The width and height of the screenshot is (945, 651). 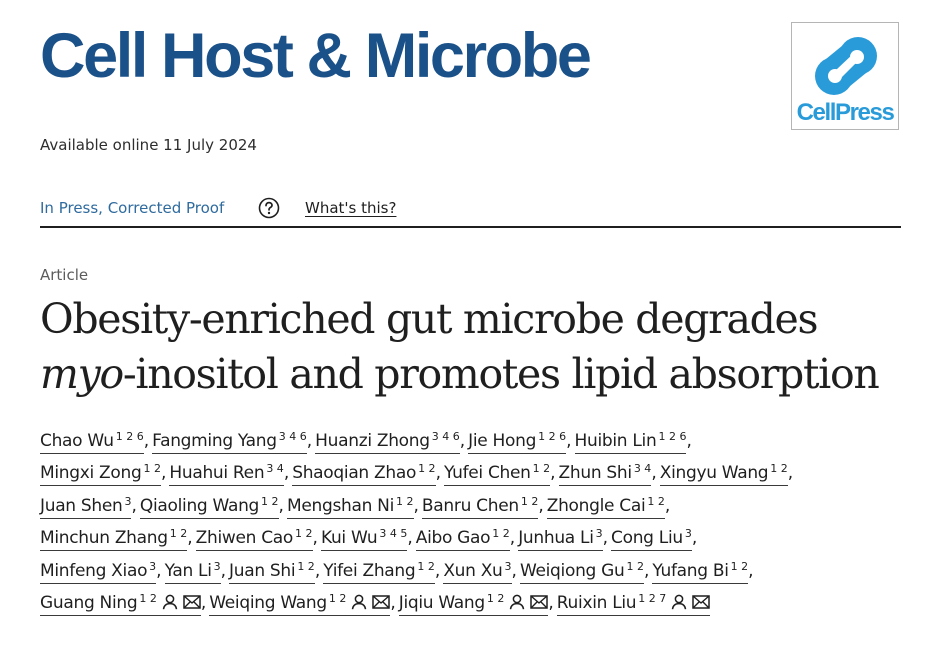 I want to click on author-name: Yufei Chen, so click(x=487, y=473).